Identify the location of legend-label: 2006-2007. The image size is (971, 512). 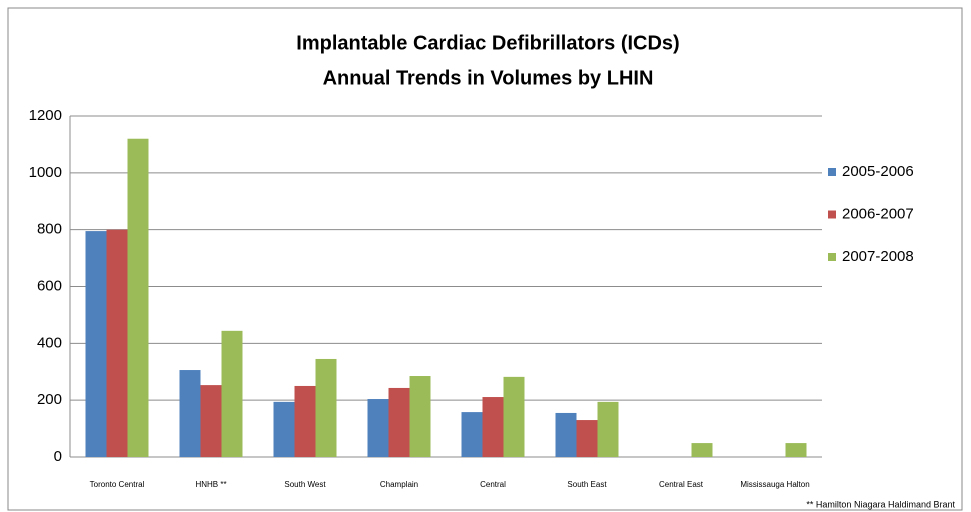
(878, 213).